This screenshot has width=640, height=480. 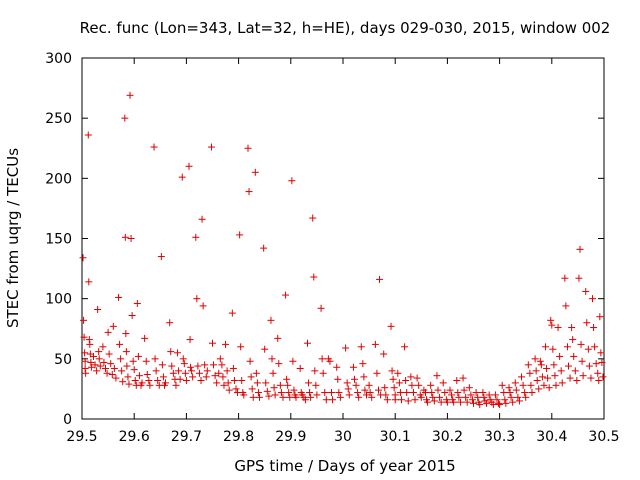 What do you see at coordinates (63, 360) in the screenshot?
I see `y-tick-label: 50` at bounding box center [63, 360].